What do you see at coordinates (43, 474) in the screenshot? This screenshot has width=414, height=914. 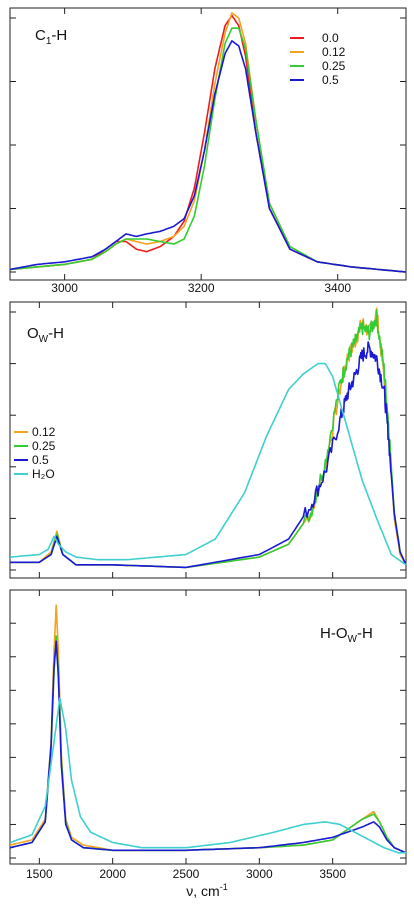 I see `legend-label-h2o: H₂O` at bounding box center [43, 474].